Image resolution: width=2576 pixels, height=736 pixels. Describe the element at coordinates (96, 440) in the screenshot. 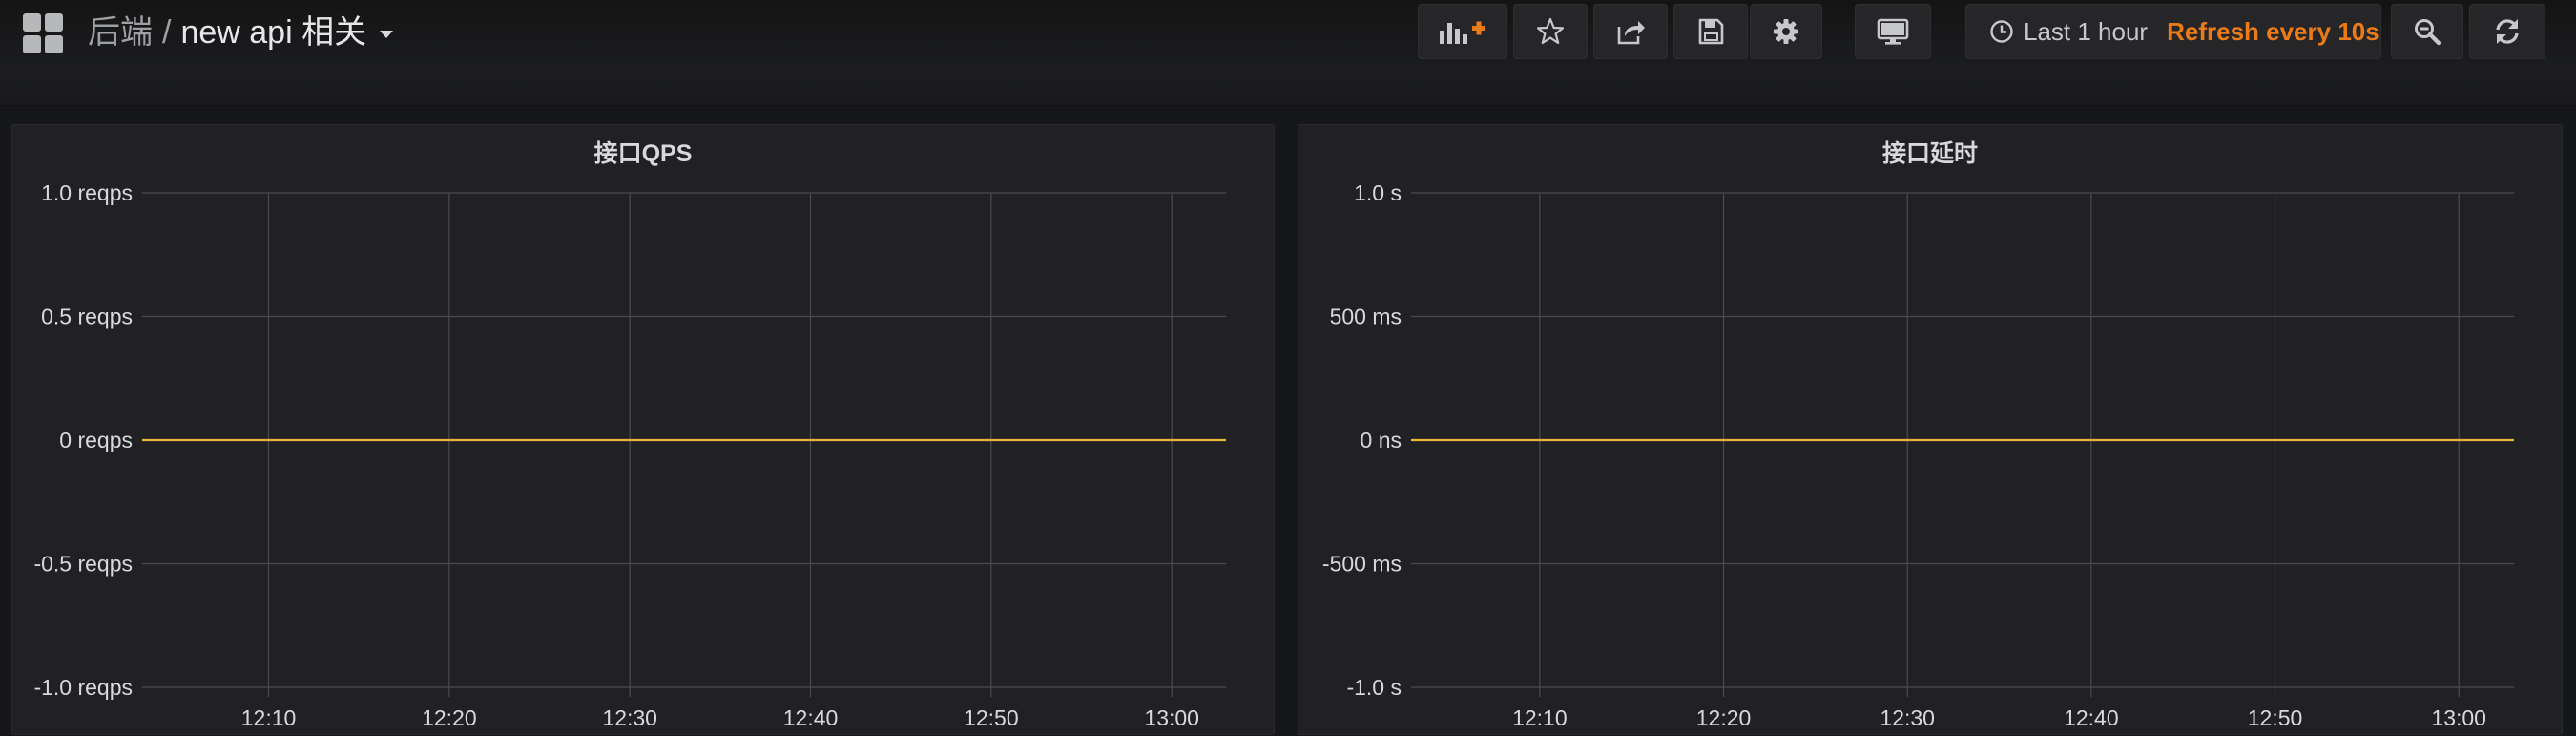

I see `y-tick-label: 0 reqps` at that location.